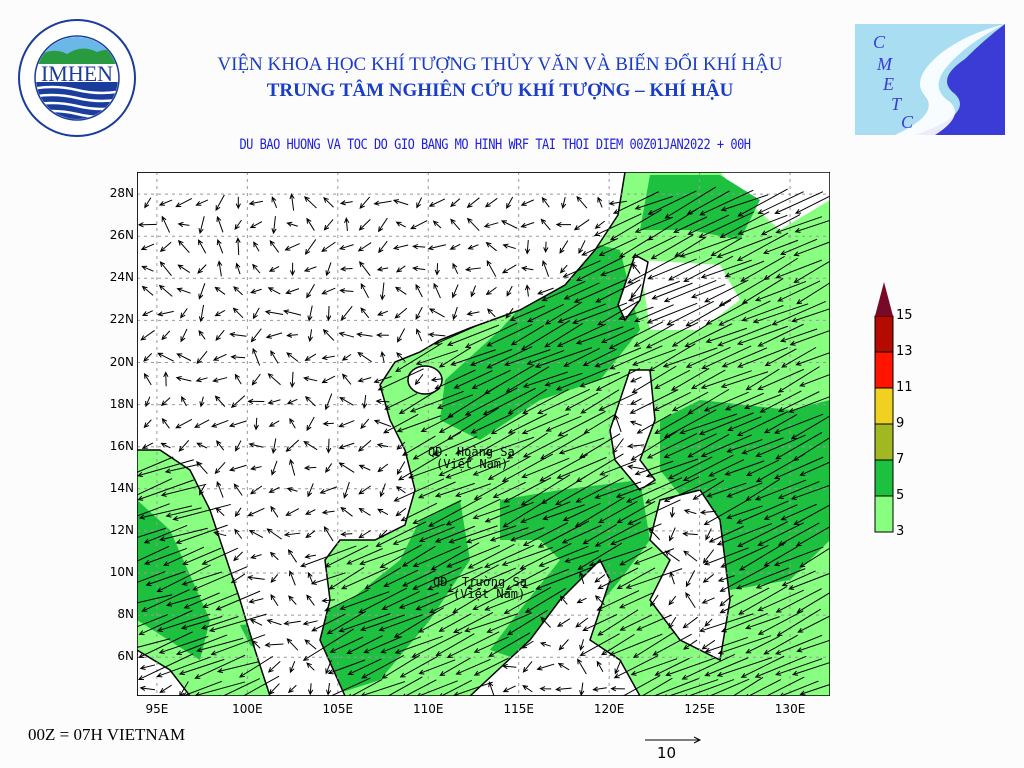 The width and height of the screenshot is (1024, 768). Describe the element at coordinates (735, 251) in the screenshot. I see `calm-areas` at that location.